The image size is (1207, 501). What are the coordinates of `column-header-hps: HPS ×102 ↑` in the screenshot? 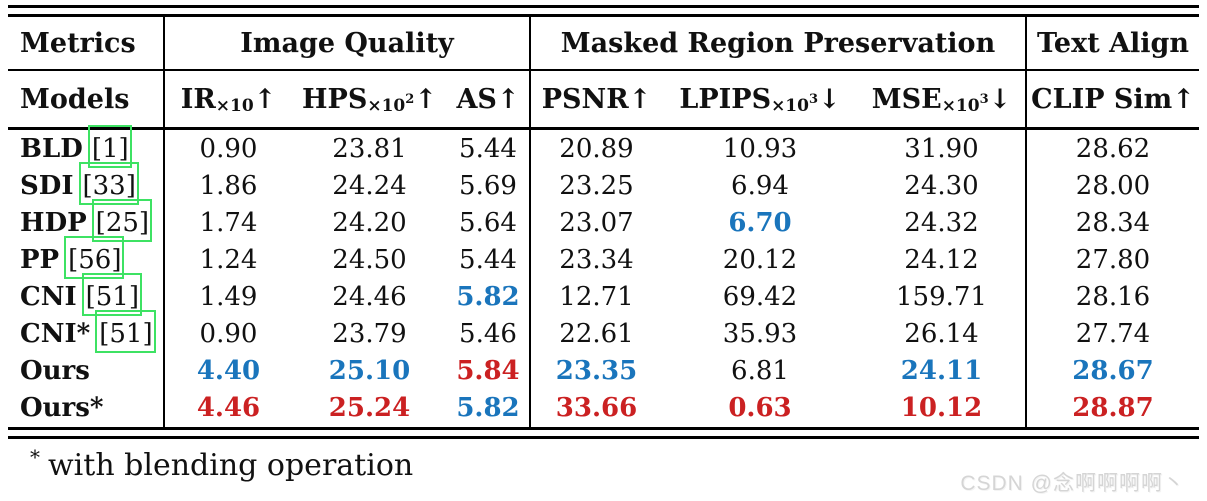 It's located at (369, 100).